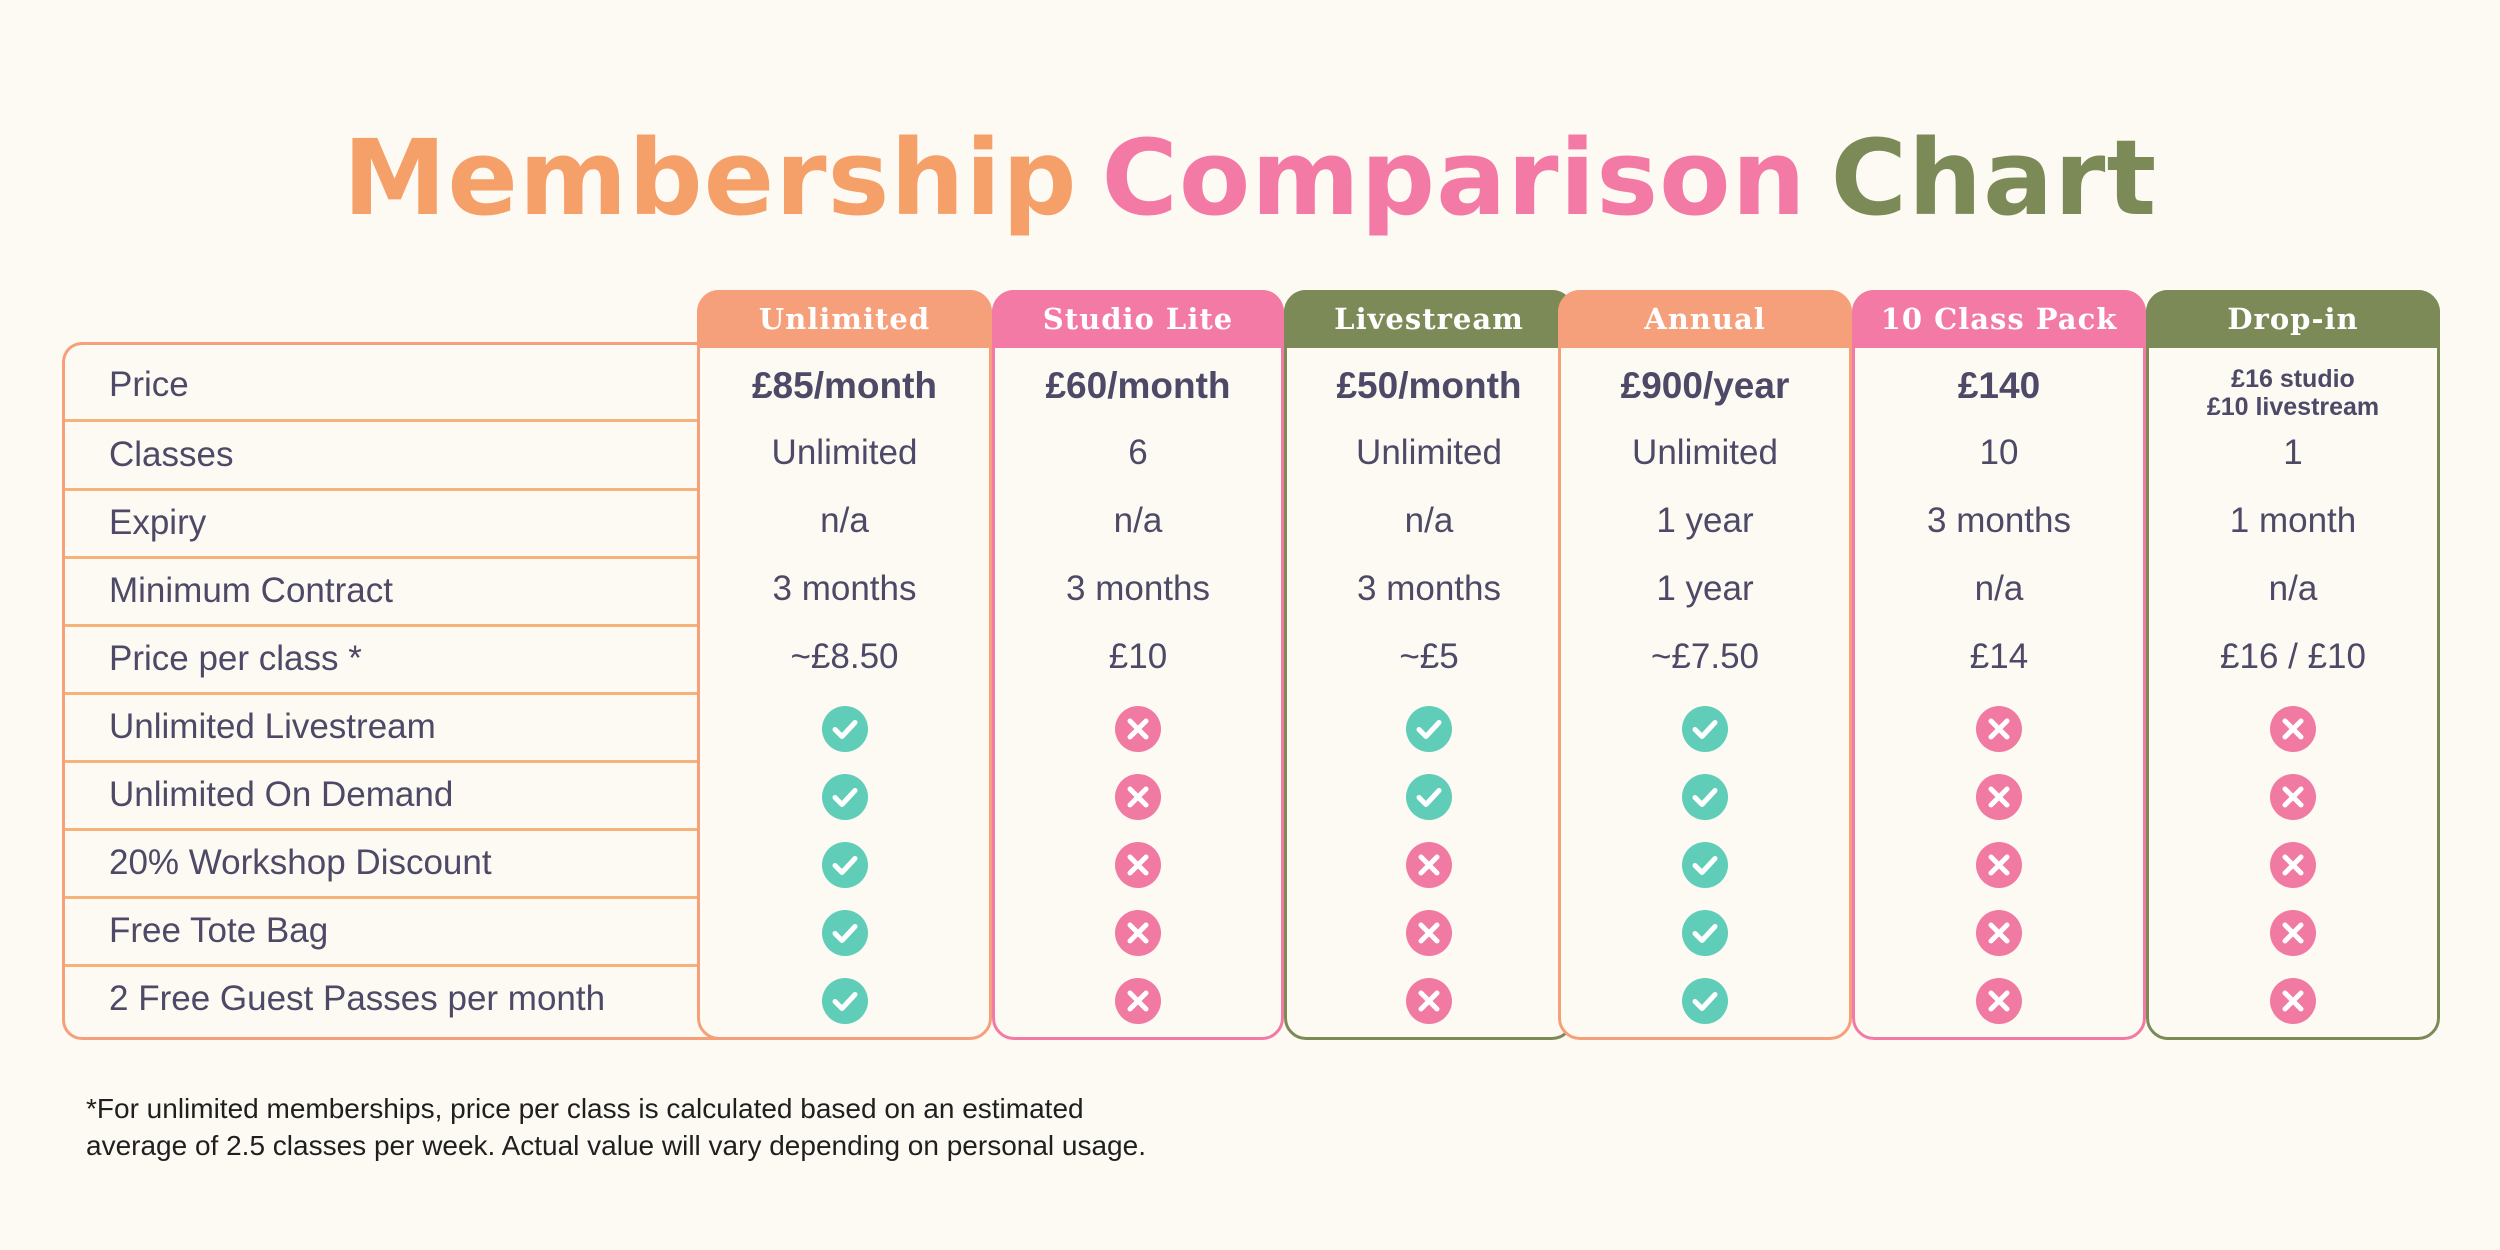 Image resolution: width=2500 pixels, height=1250 pixels. I want to click on plan-cell-expiry: 1 year, so click(1705, 520).